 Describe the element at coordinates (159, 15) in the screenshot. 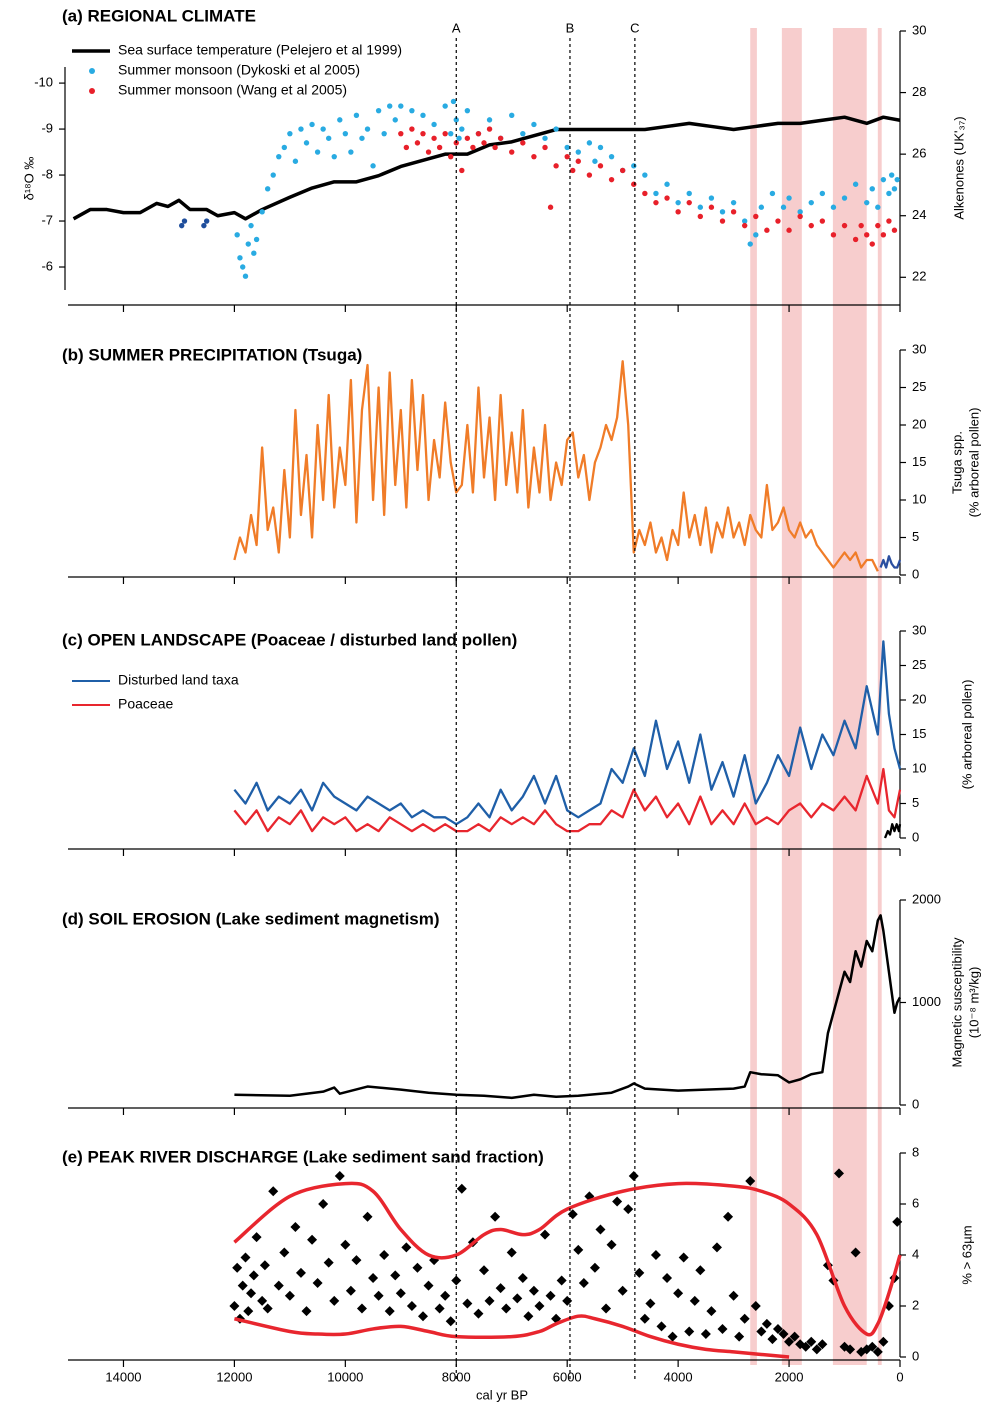

I see `panel-title: (a) REGIONAL CLIMATE` at that location.